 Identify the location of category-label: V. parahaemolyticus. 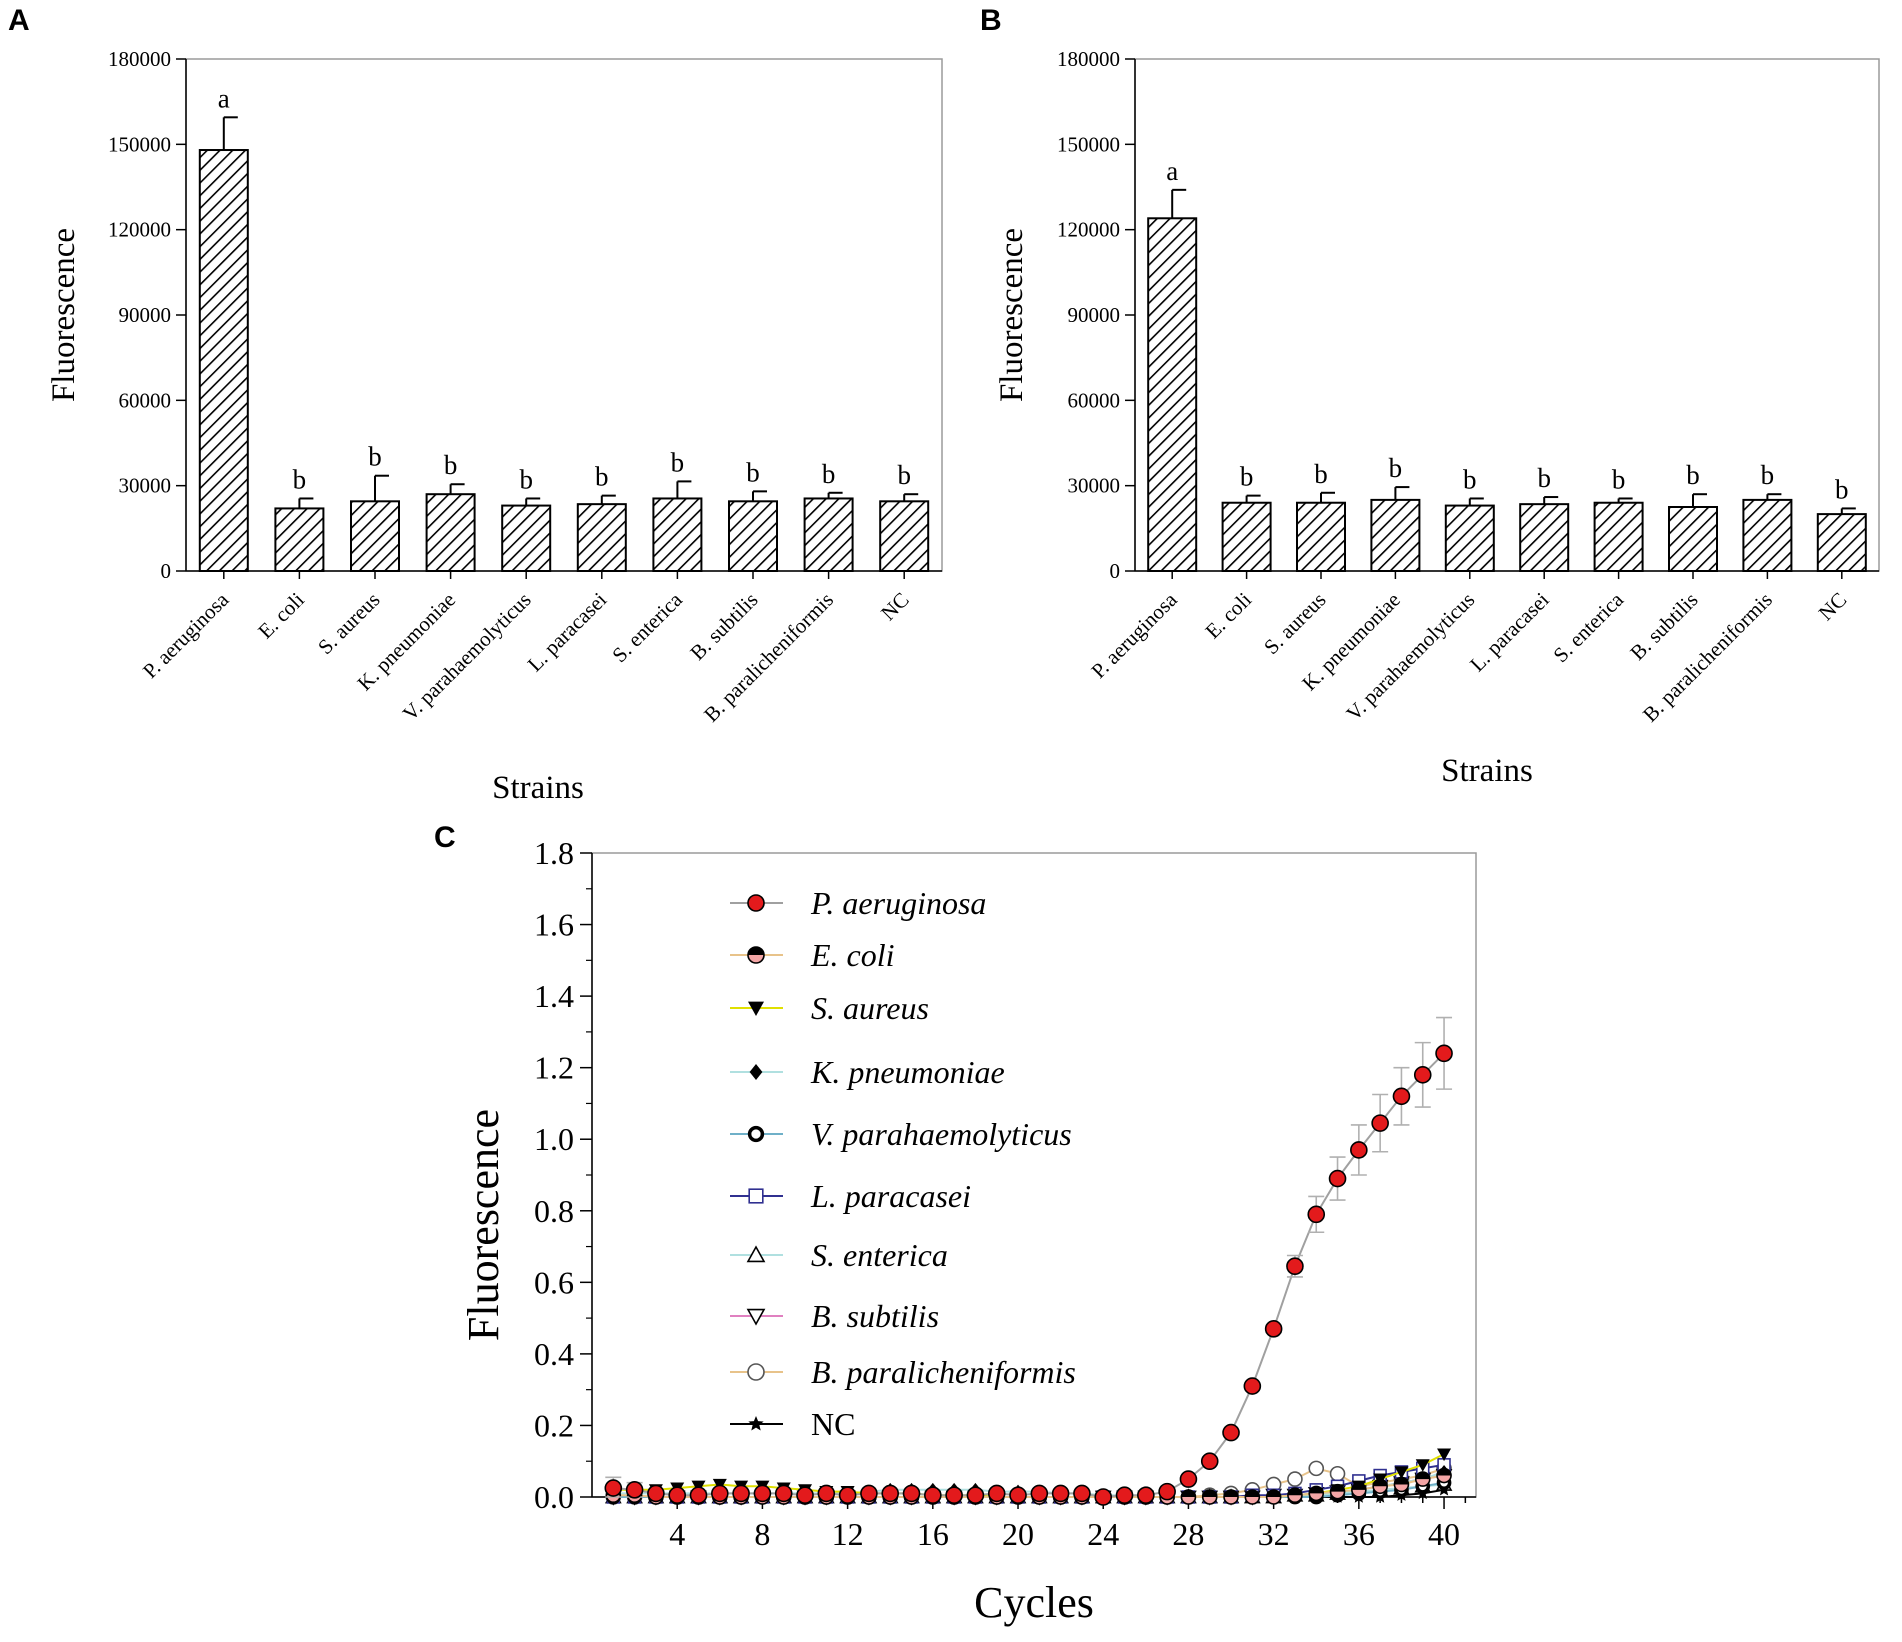
(467, 657).